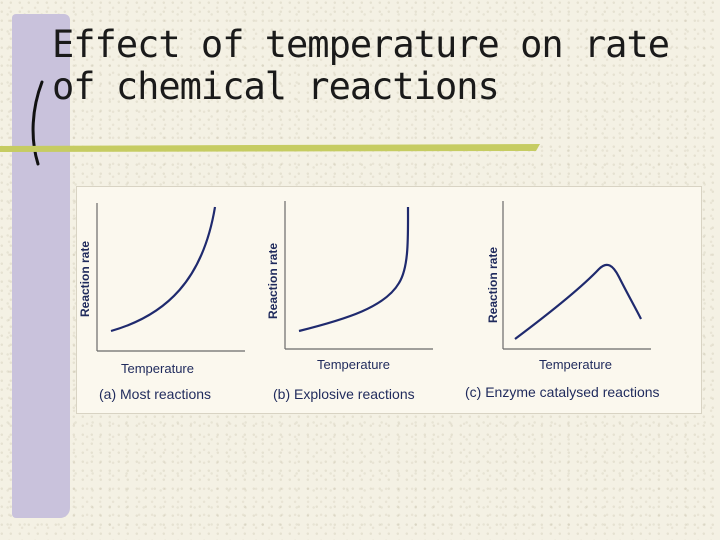 The image size is (720, 540). Describe the element at coordinates (354, 269) in the screenshot. I see `panel-b-curve` at that location.